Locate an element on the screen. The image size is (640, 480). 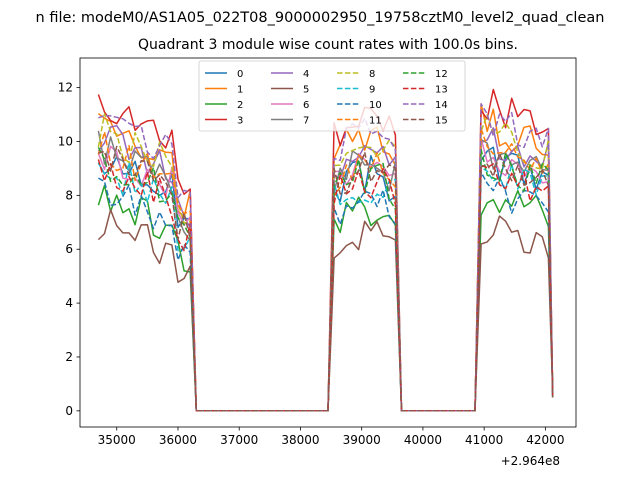
x-offset-text: +2.964e8 is located at coordinates (530, 461).